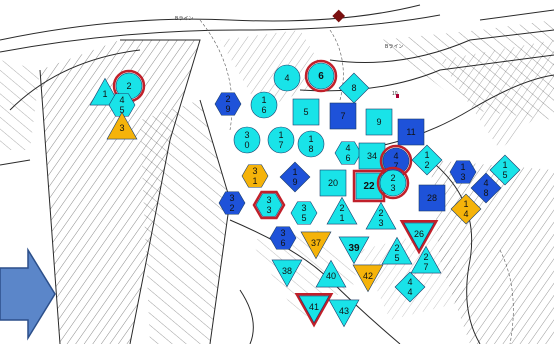 Image resolution: width=554 pixels, height=344 pixels. I want to click on marker-outline, so click(269, 205).